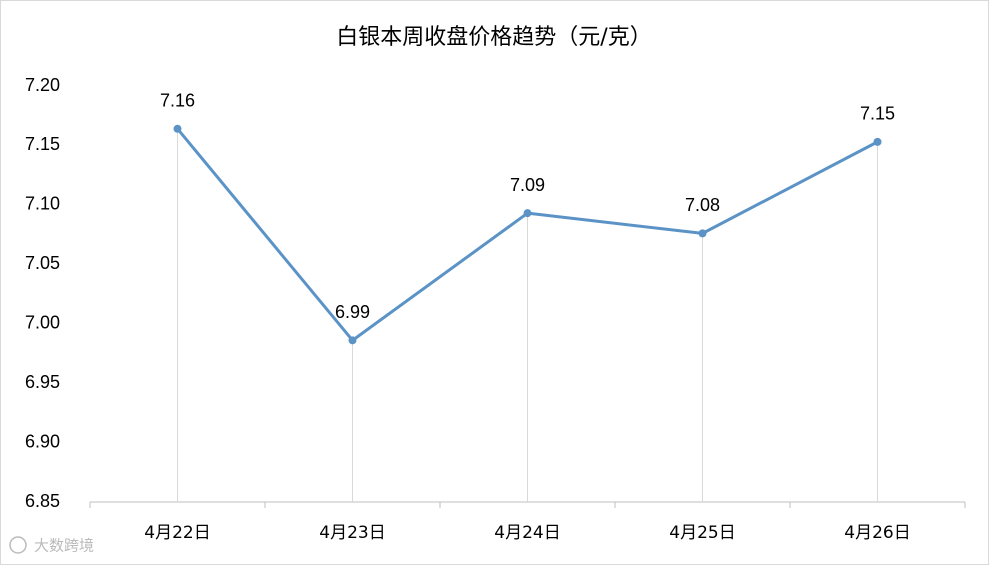  Describe the element at coordinates (42, 263) in the screenshot. I see `y-tick-label: 7.05` at that location.